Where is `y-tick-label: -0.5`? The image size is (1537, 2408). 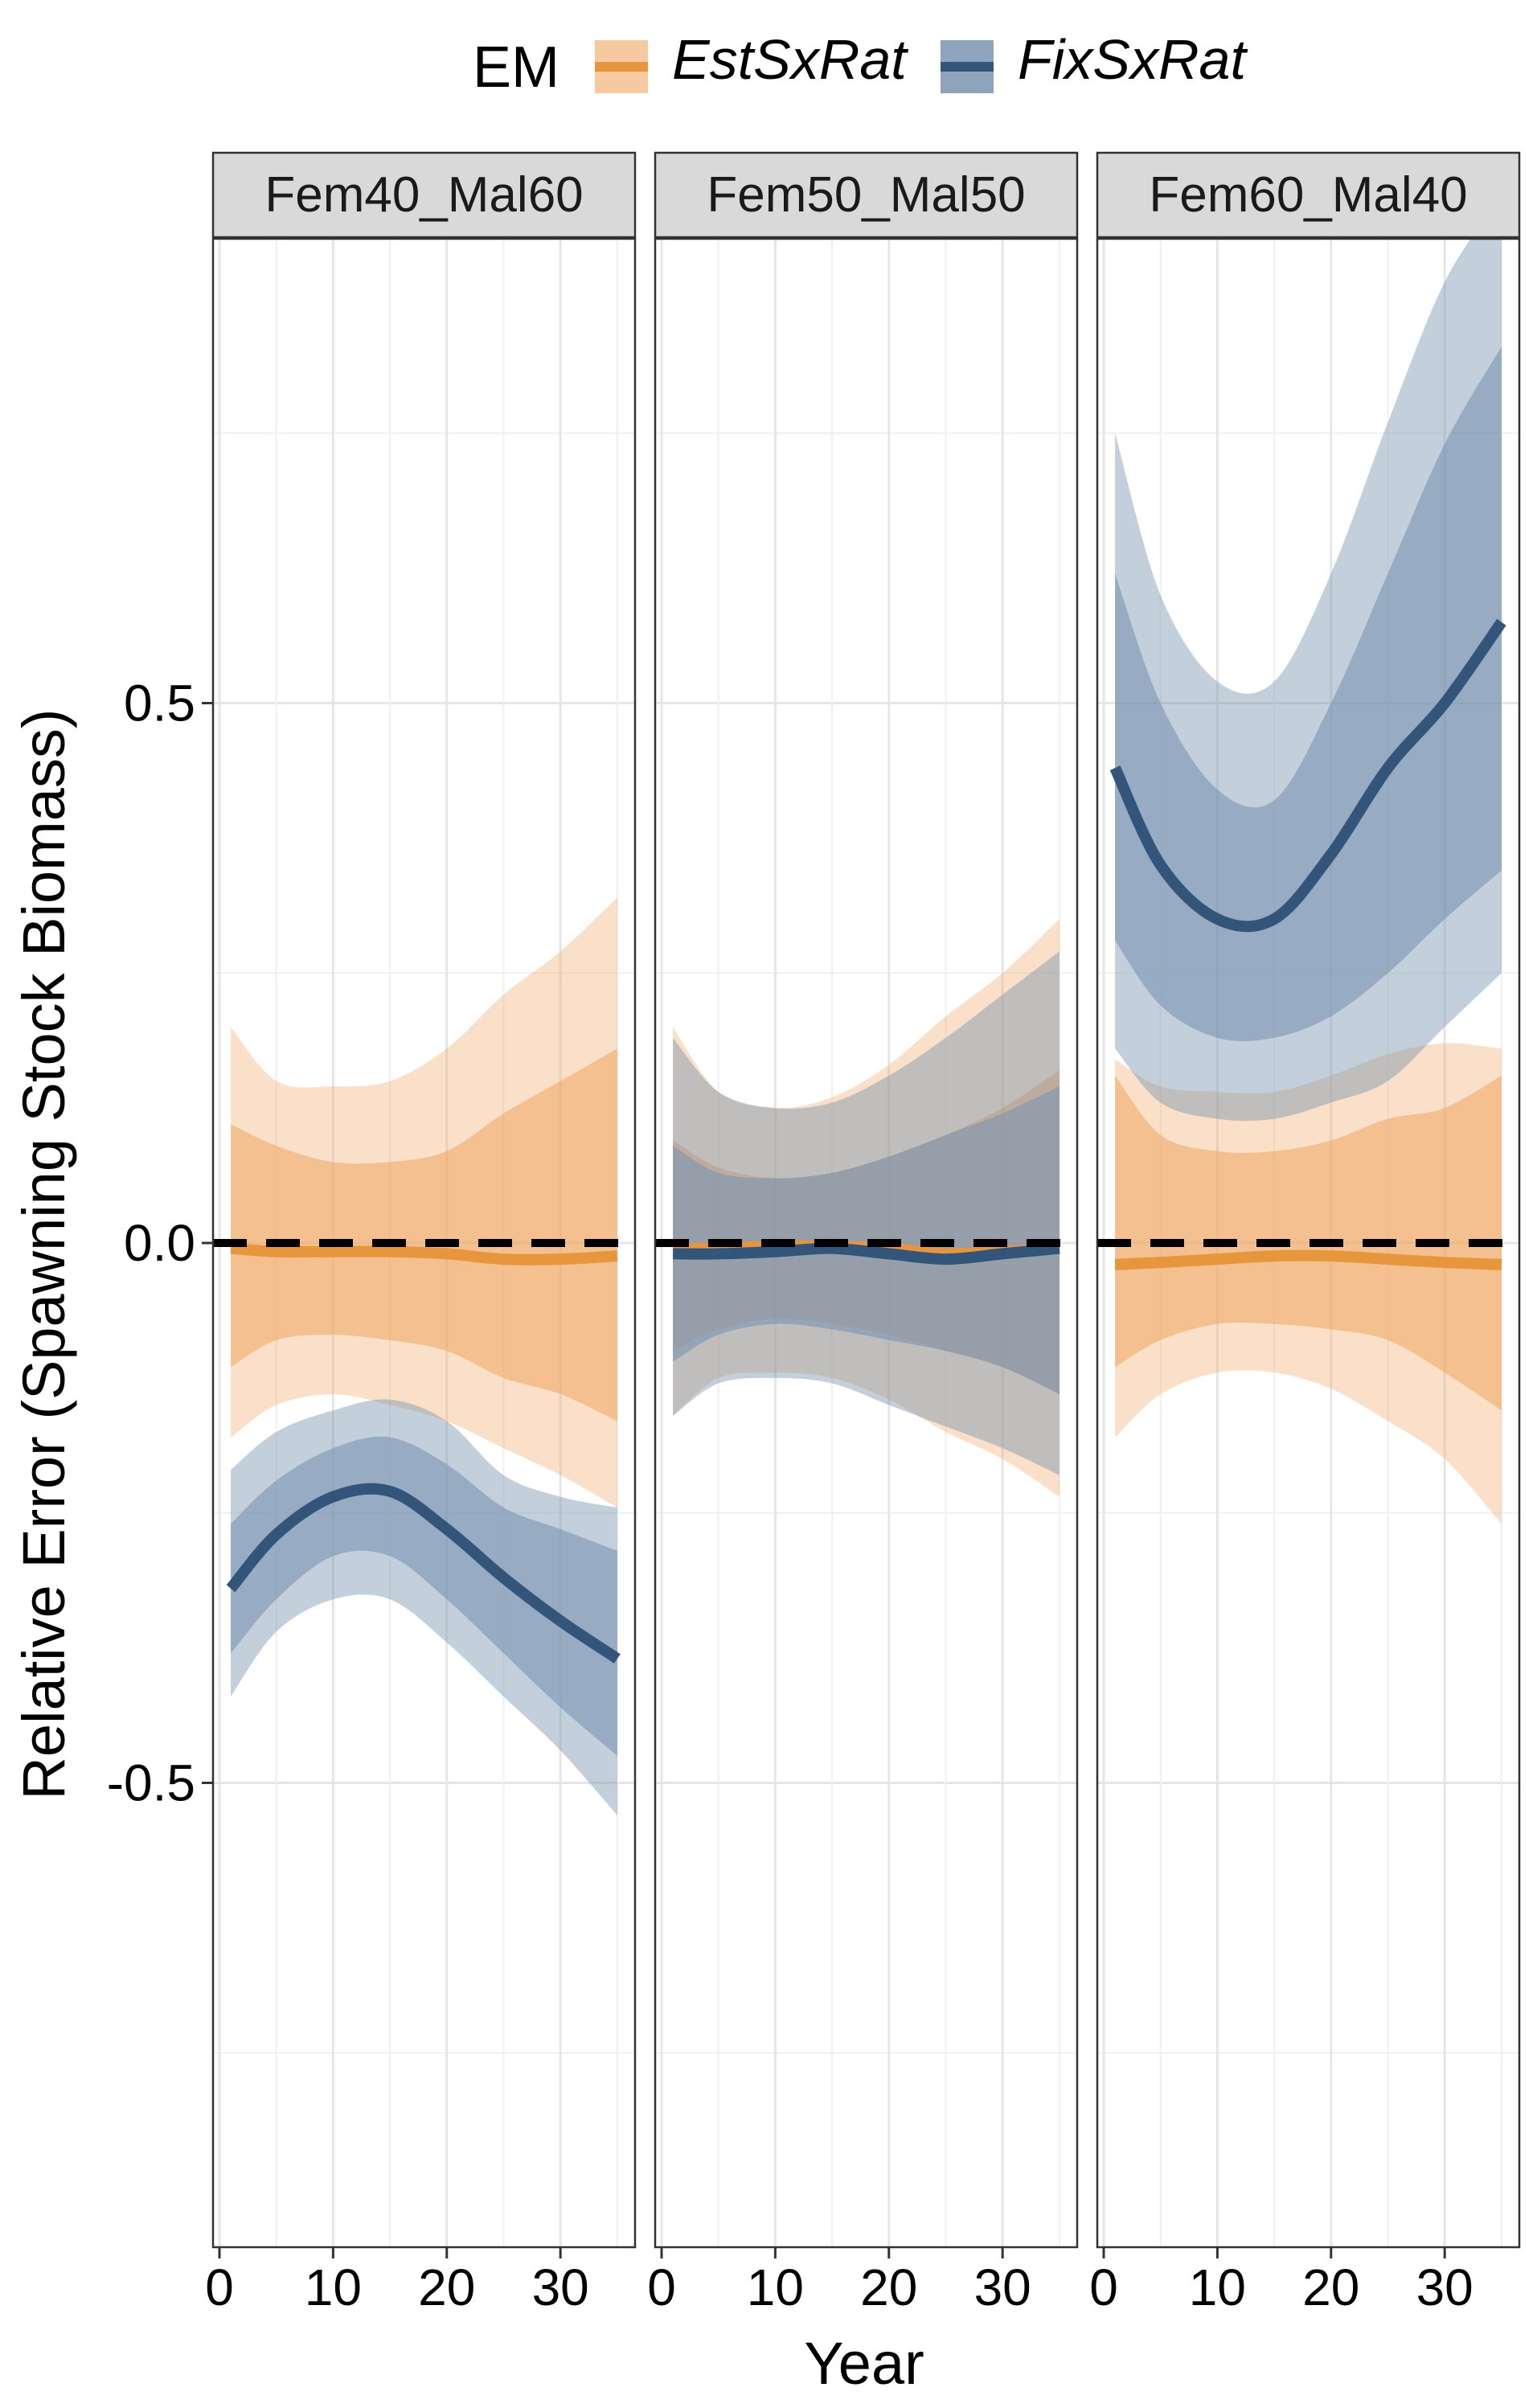 y-tick-label: -0.5 is located at coordinates (151, 1783).